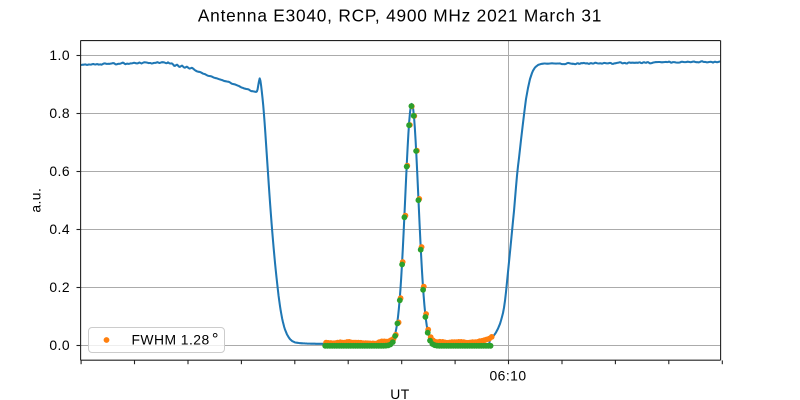 The height and width of the screenshot is (400, 800). I want to click on svg-text: UT, so click(399, 393).